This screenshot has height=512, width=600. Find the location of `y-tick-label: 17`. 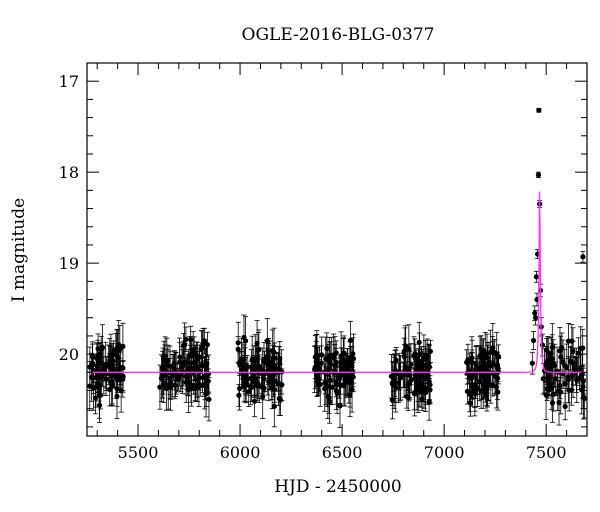

y-tick-label: 17 is located at coordinates (69, 81).